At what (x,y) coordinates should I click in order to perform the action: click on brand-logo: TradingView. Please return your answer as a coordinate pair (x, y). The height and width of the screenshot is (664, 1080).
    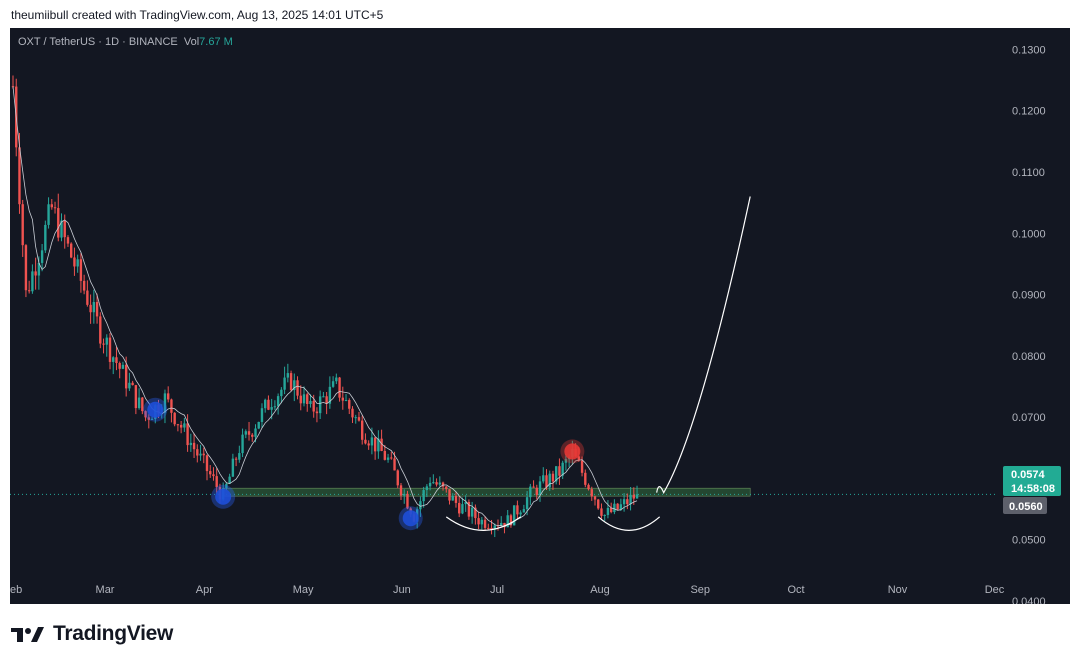
    Looking at the image, I should click on (92, 634).